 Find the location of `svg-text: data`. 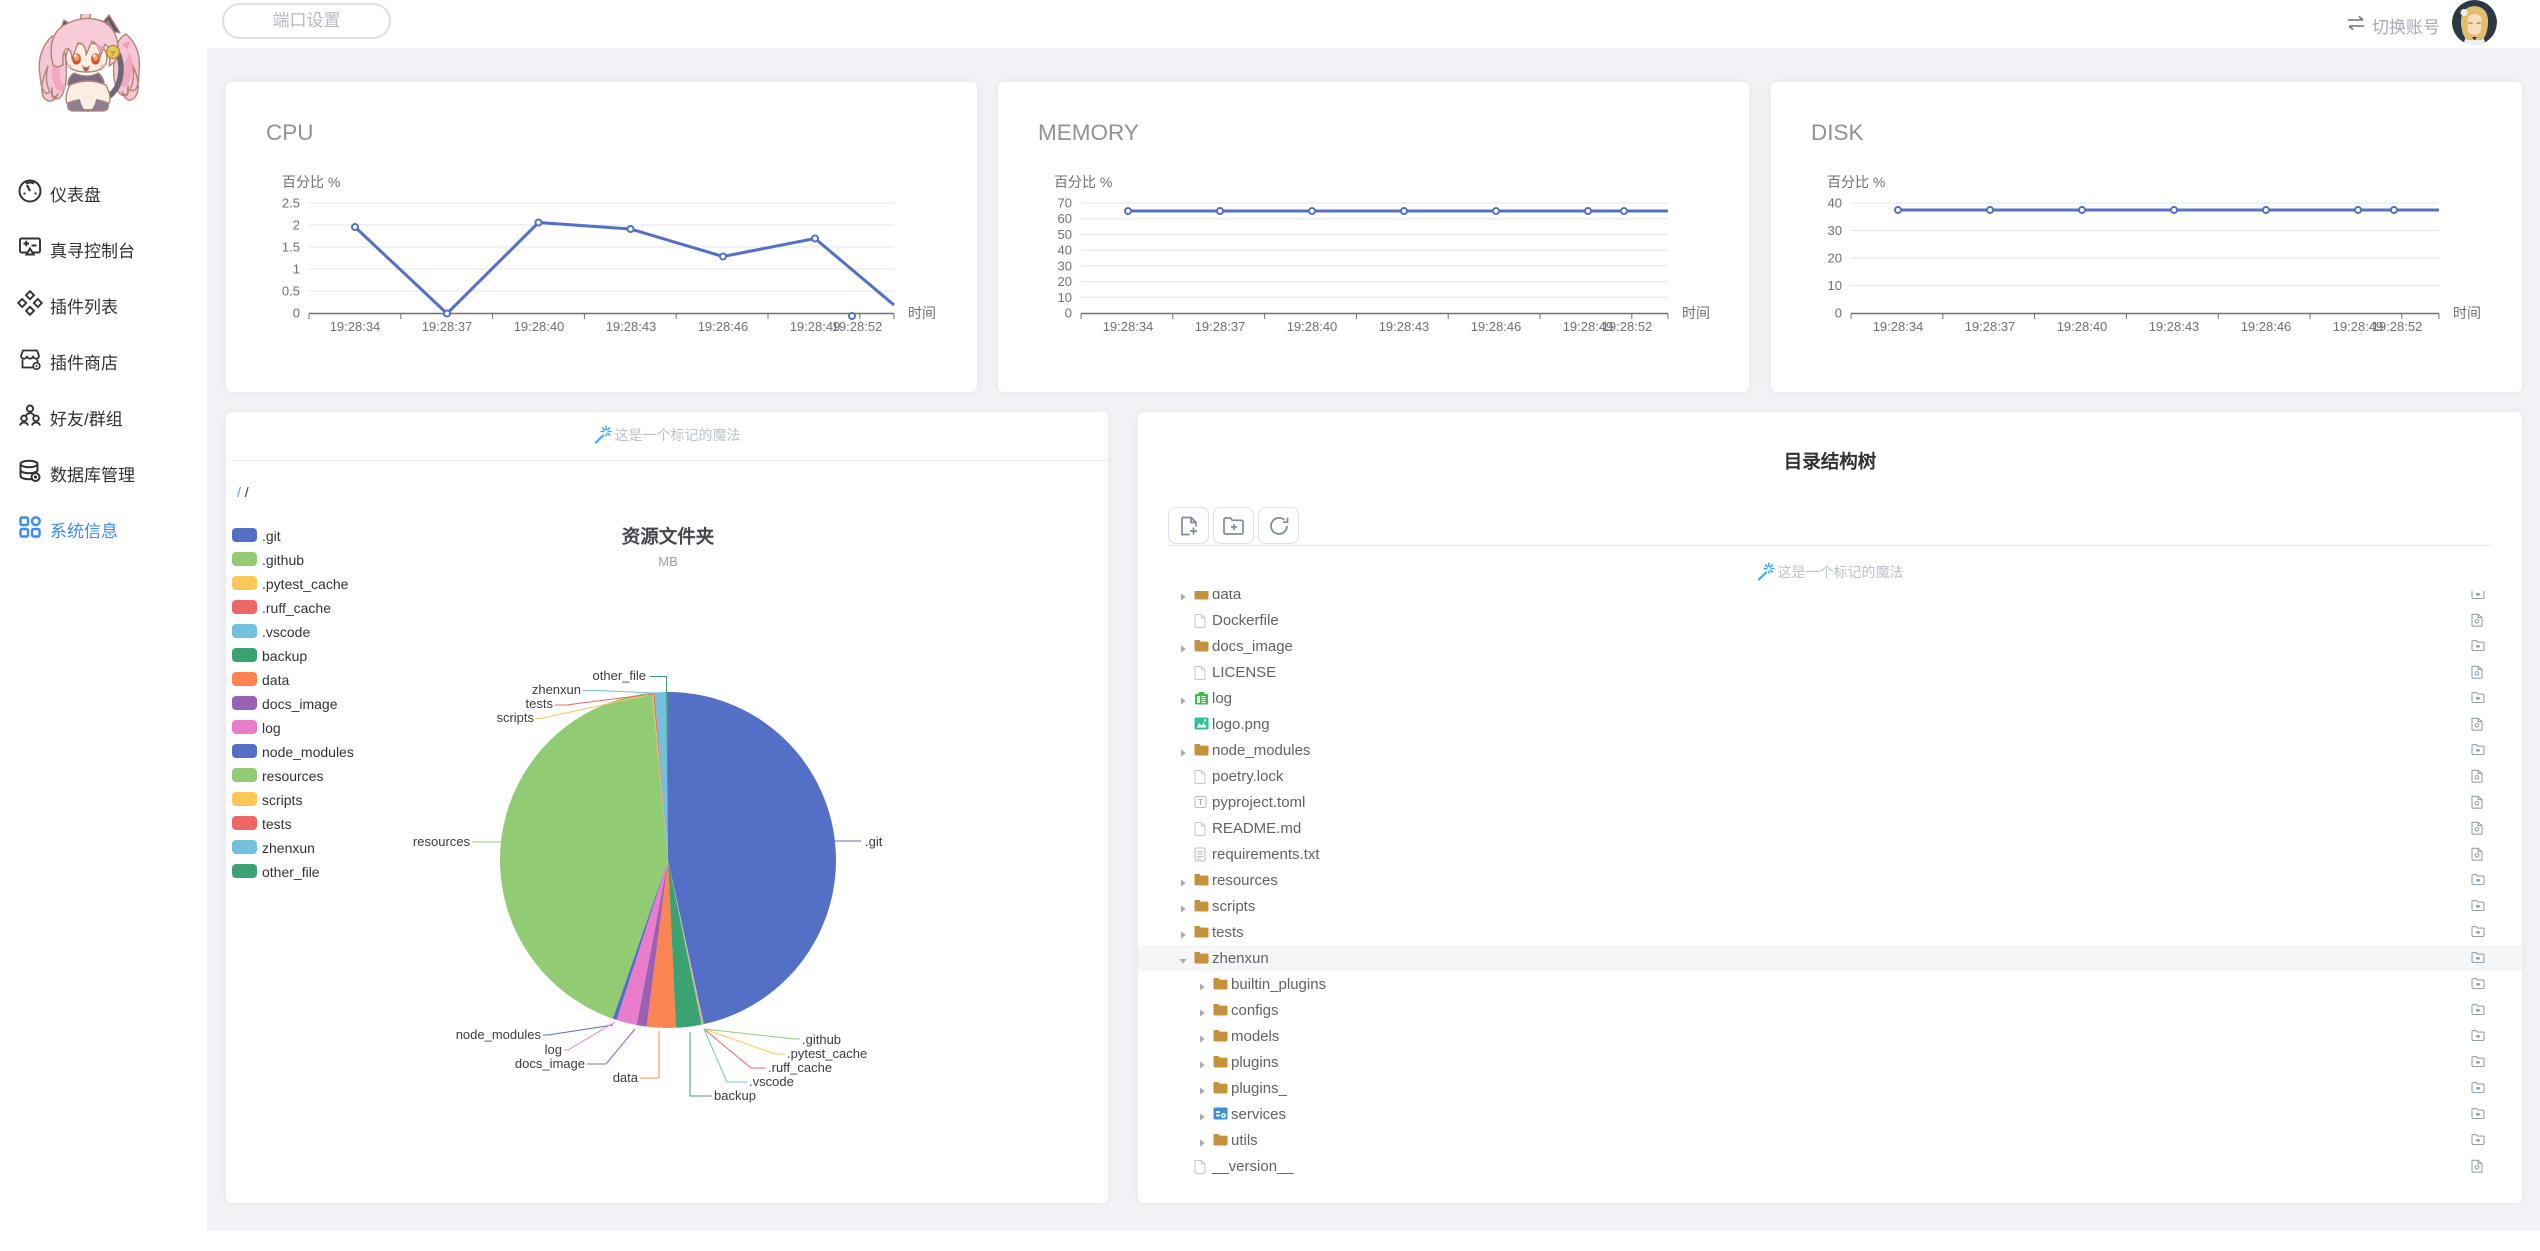

svg-text: data is located at coordinates (626, 1077).